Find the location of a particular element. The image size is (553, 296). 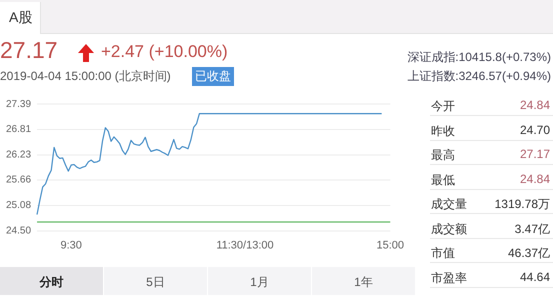

text: 3.47亿 is located at coordinates (532, 229).